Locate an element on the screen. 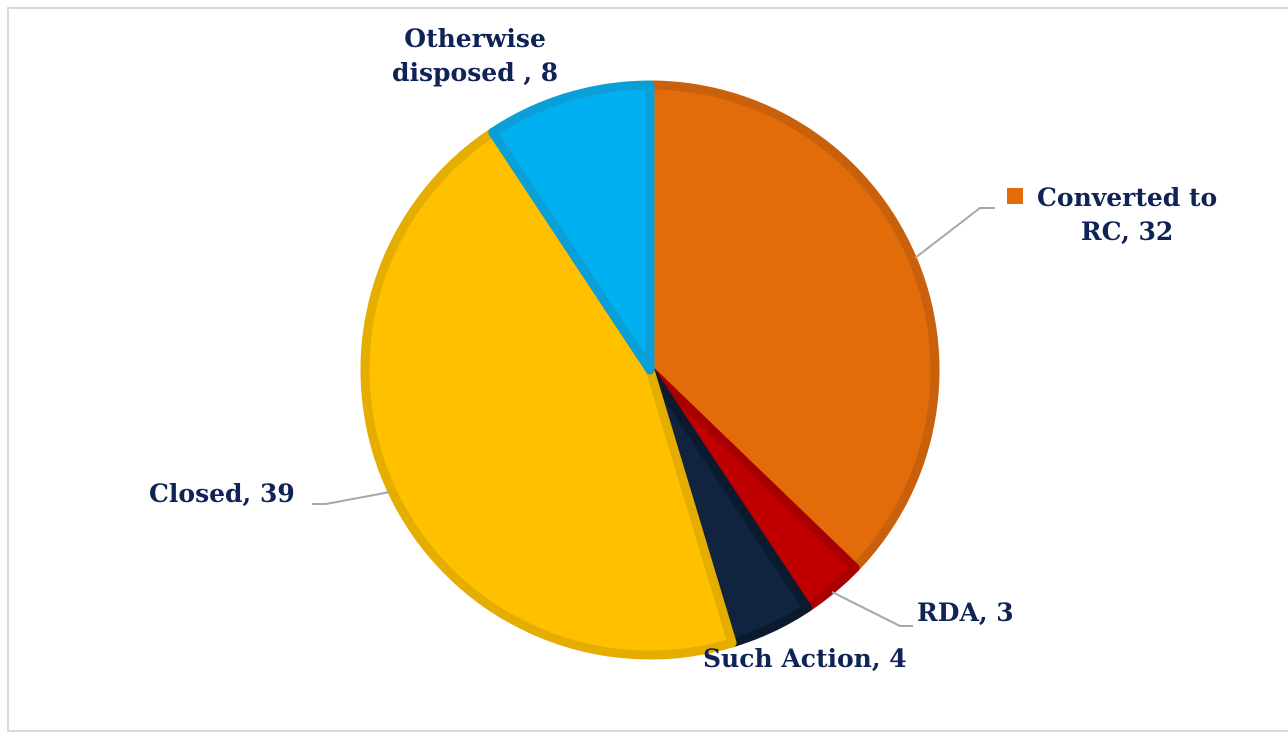  label-converted-to-rc: Converted to RC, 32 is located at coordinates (1112, 215).